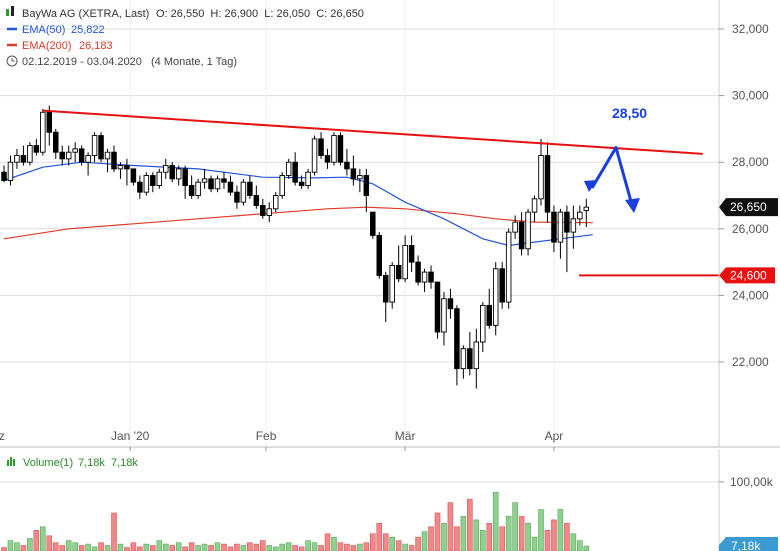 This screenshot has height=551, width=780. Describe the element at coordinates (748, 275) in the screenshot. I see `support-price-label: 24,600` at that location.